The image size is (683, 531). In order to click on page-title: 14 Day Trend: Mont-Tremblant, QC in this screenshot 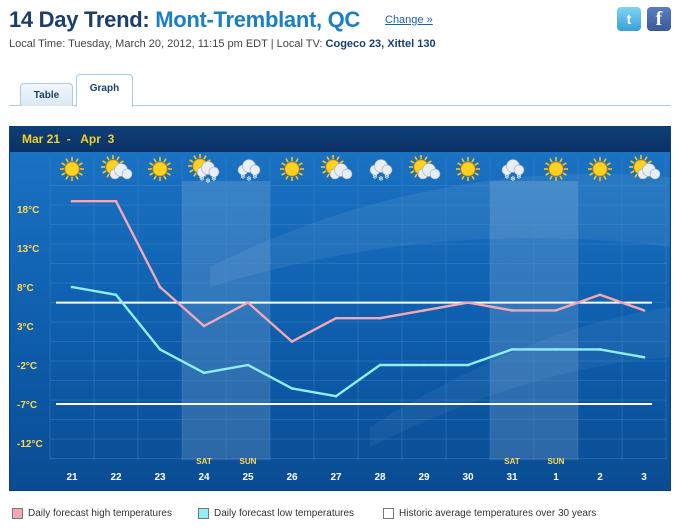, I will do `click(184, 20)`.